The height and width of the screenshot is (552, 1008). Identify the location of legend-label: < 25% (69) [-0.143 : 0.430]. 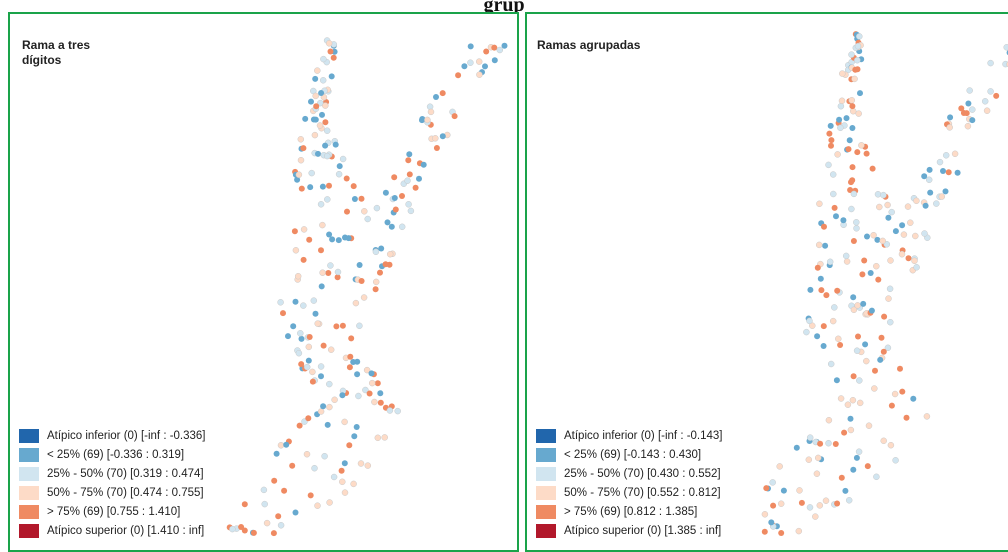
(632, 455).